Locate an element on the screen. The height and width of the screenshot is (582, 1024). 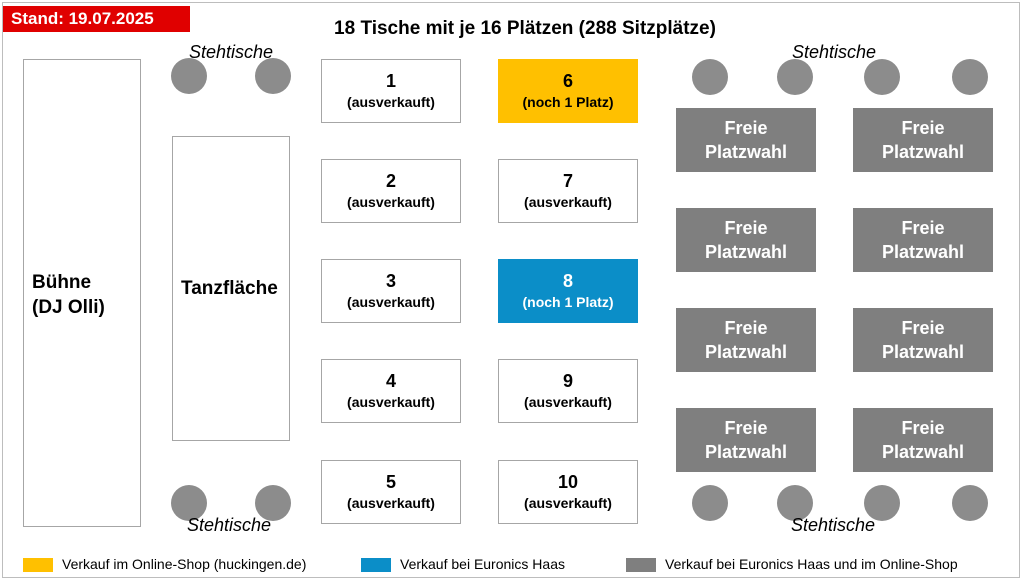
dancefloor-label: Tanzfläche is located at coordinates (229, 288).